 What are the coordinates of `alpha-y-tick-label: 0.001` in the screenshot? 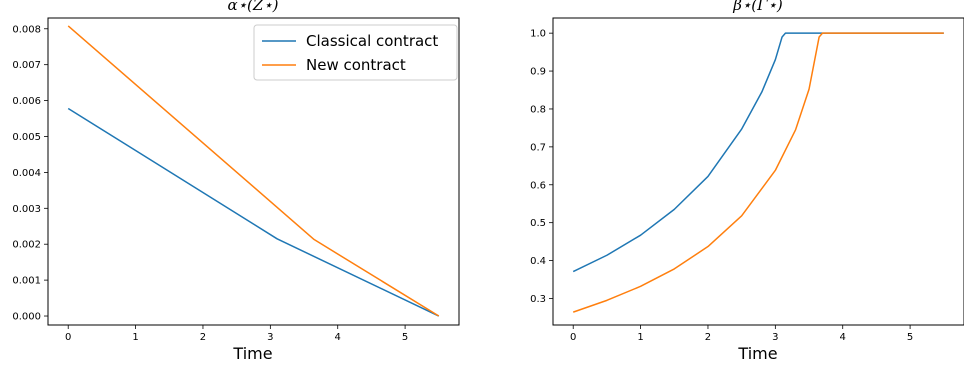 It's located at (26, 281).